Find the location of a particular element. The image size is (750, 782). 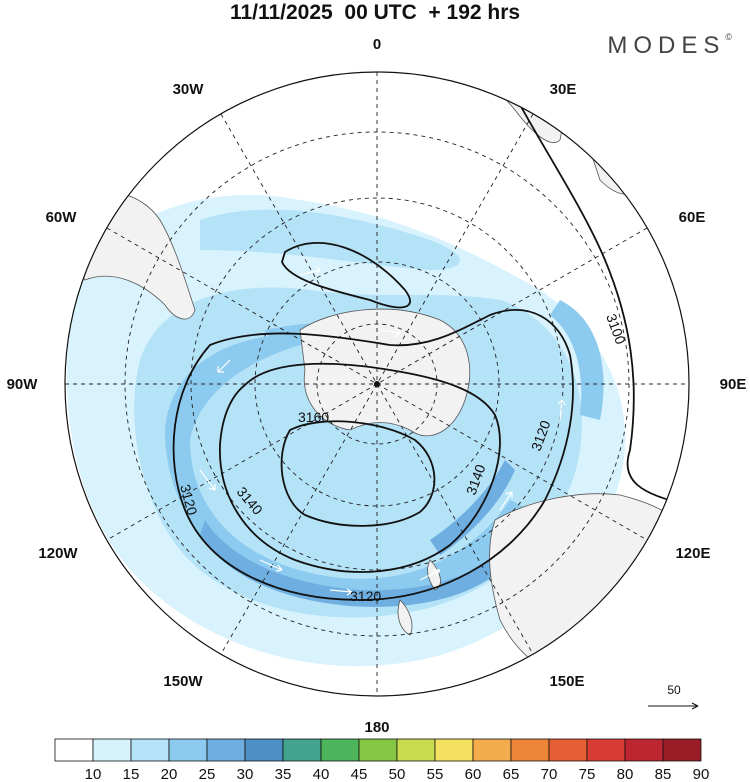

land-new-zealand is located at coordinates (405, 617).